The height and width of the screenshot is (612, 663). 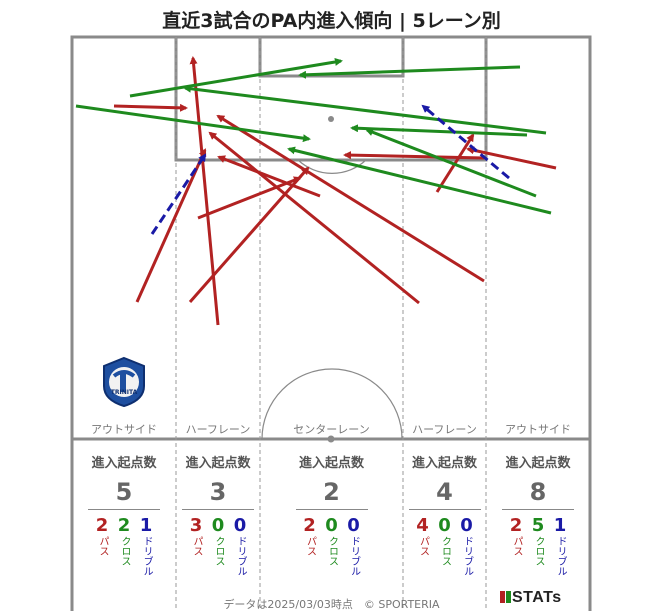 What do you see at coordinates (538, 525) in the screenshot?
I see `cross-count: 5` at bounding box center [538, 525].